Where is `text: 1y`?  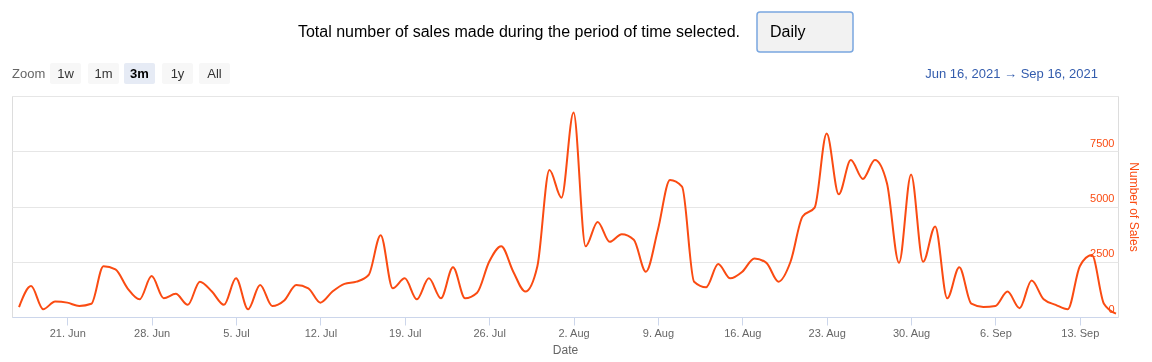 text: 1y is located at coordinates (177, 73).